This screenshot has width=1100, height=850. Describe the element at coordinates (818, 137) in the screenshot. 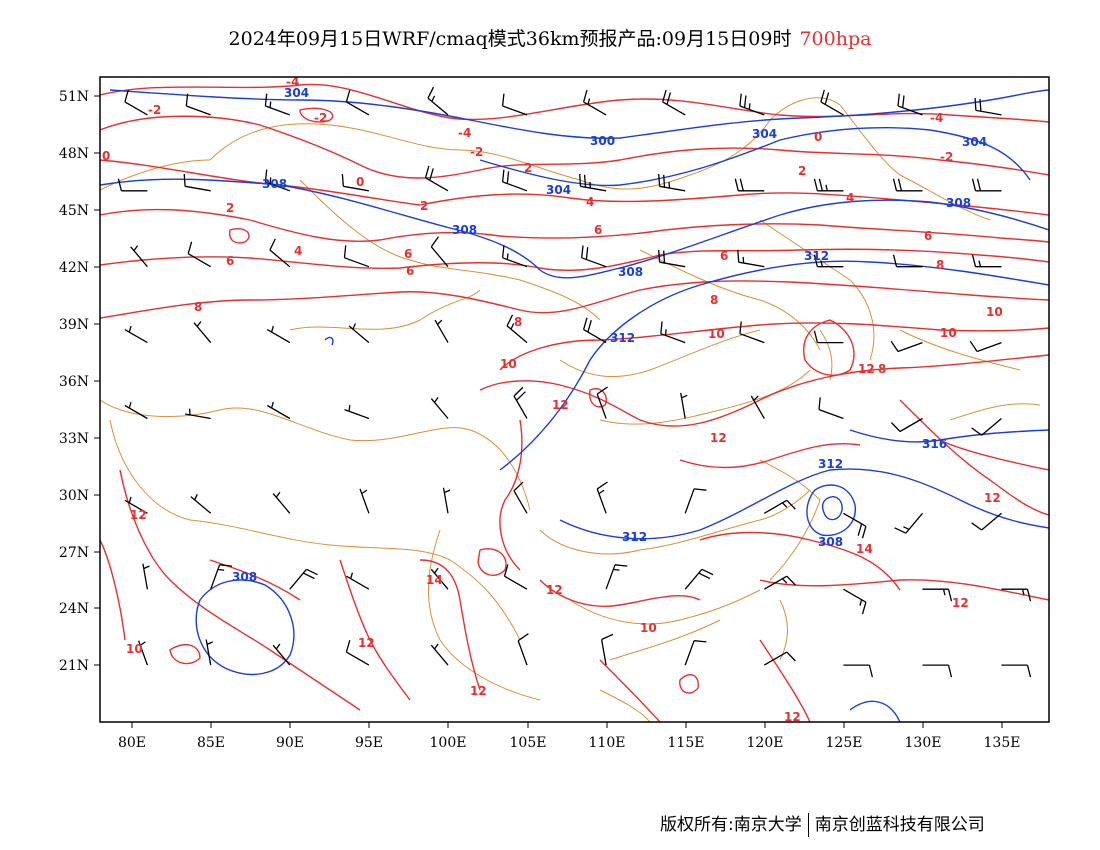

I see `temperature-label: 0` at that location.